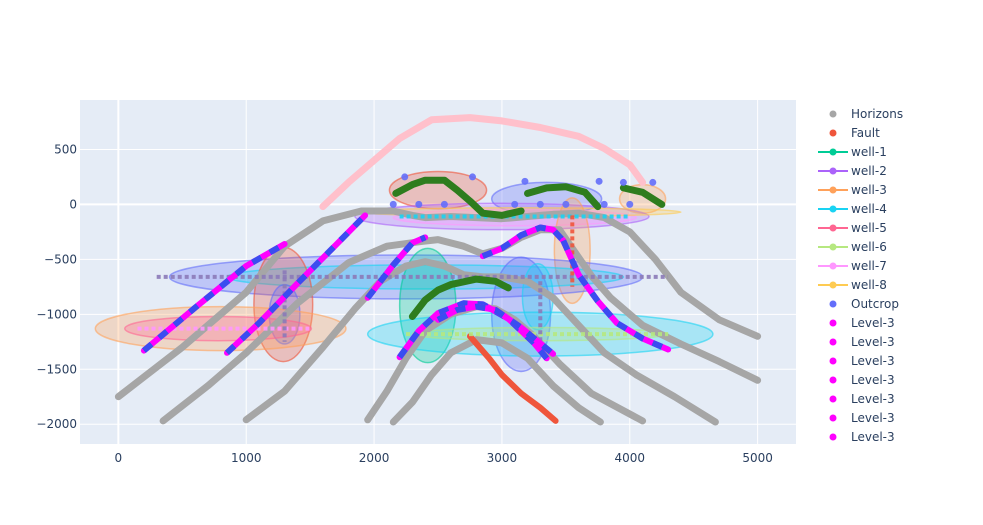  Describe the element at coordinates (56, 286) in the screenshot. I see `y-axis-ticks: 500 0 −500 −1000 −1500 −2000` at that location.